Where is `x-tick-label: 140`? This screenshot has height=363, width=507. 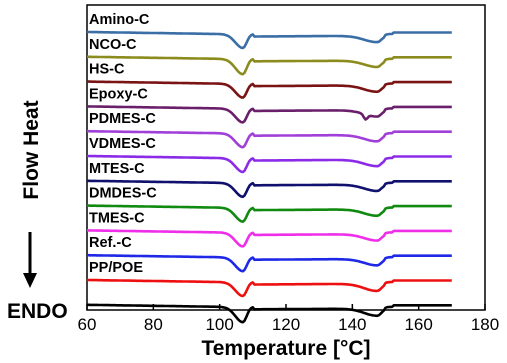 x-tick-label: 140 is located at coordinates (352, 324).